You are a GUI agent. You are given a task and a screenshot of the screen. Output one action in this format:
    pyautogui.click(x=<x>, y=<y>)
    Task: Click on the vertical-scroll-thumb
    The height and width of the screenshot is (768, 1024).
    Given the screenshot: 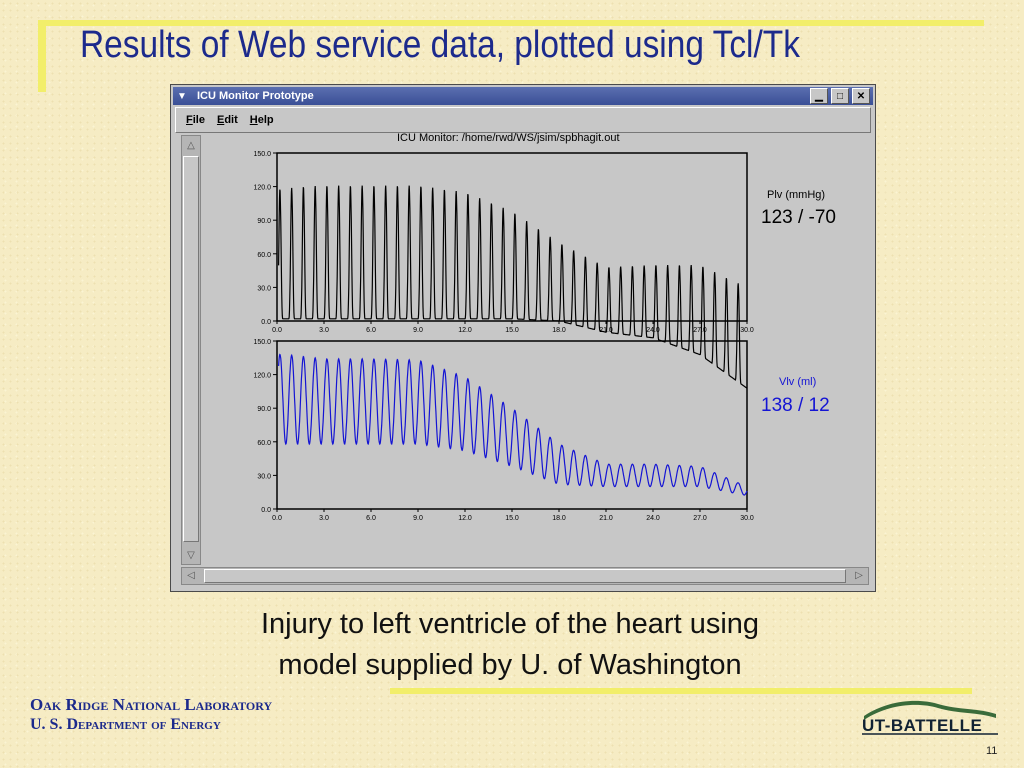 What is the action you would take?
    pyautogui.click(x=191, y=349)
    